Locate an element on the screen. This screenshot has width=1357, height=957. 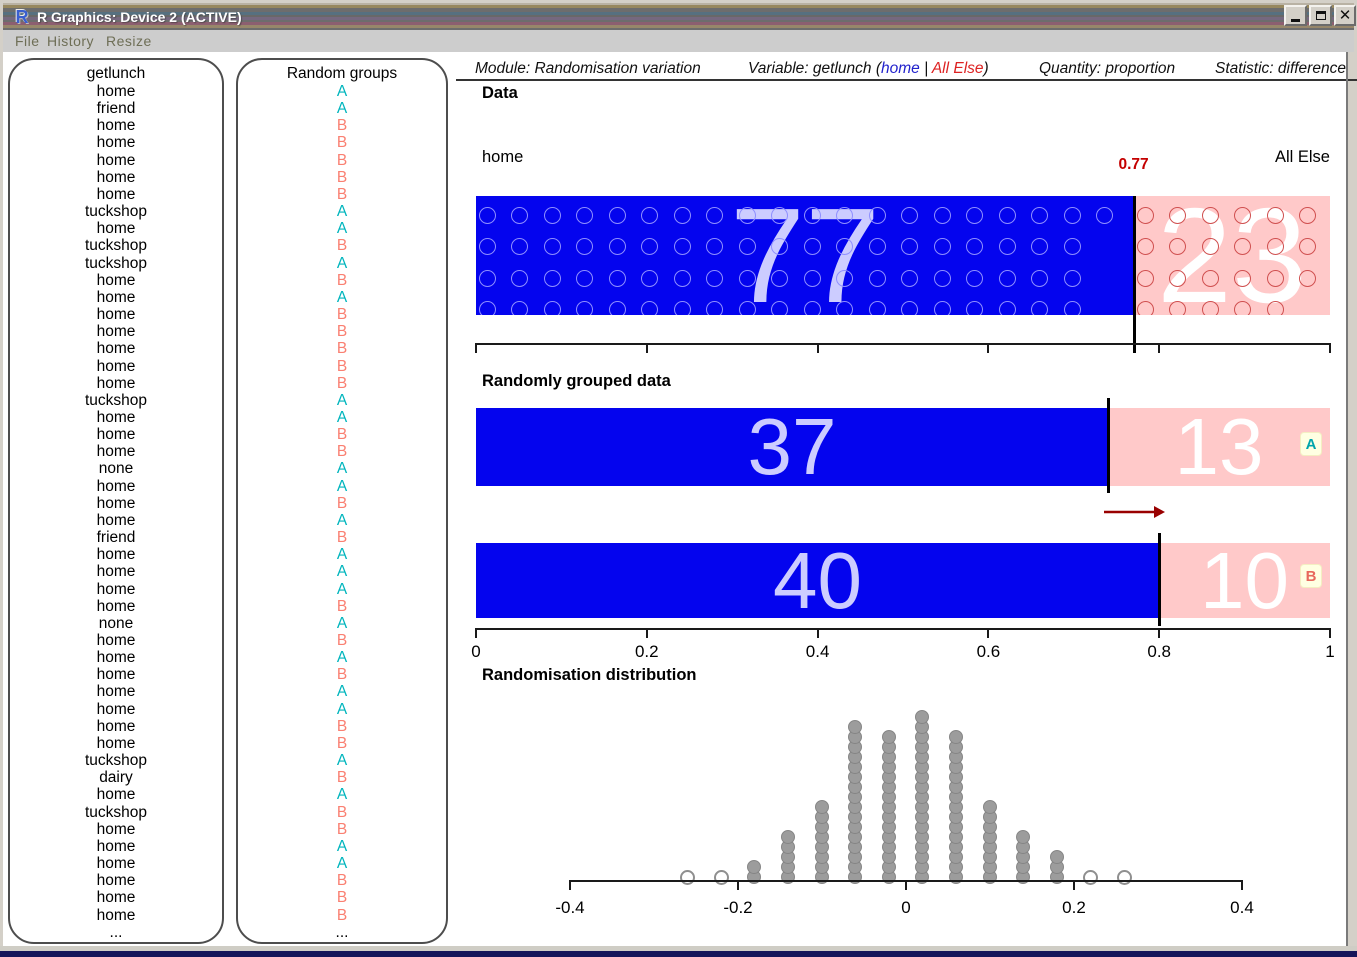
group-b-badge: B is located at coordinates (1311, 576).